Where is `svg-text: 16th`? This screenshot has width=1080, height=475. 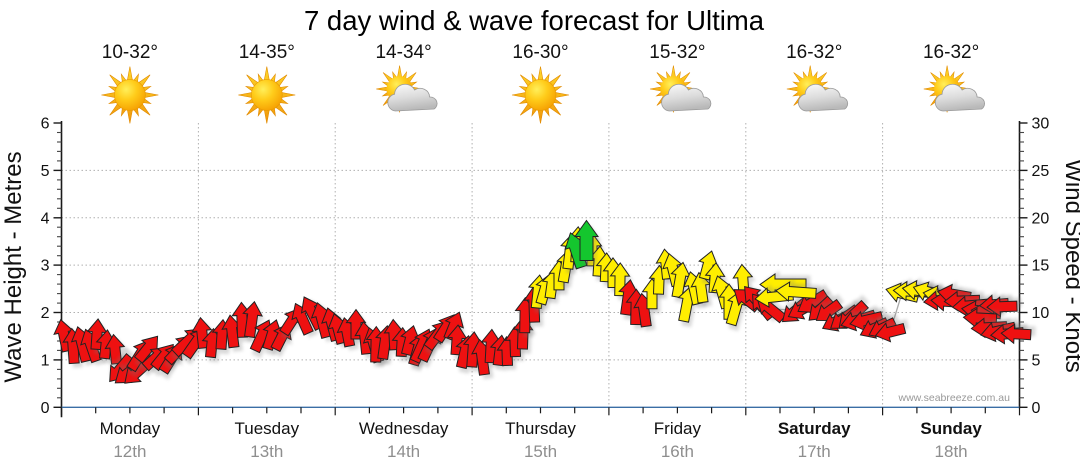
svg-text: 16th is located at coordinates (677, 451).